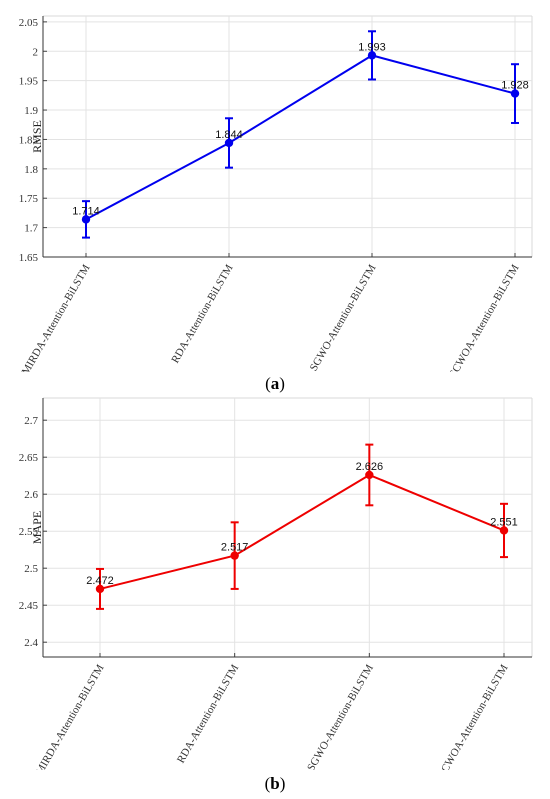 This screenshot has height=799, width=550. I want to click on chartb-category-label: SGWO-Attention-BiLSTM, so click(340, 716).